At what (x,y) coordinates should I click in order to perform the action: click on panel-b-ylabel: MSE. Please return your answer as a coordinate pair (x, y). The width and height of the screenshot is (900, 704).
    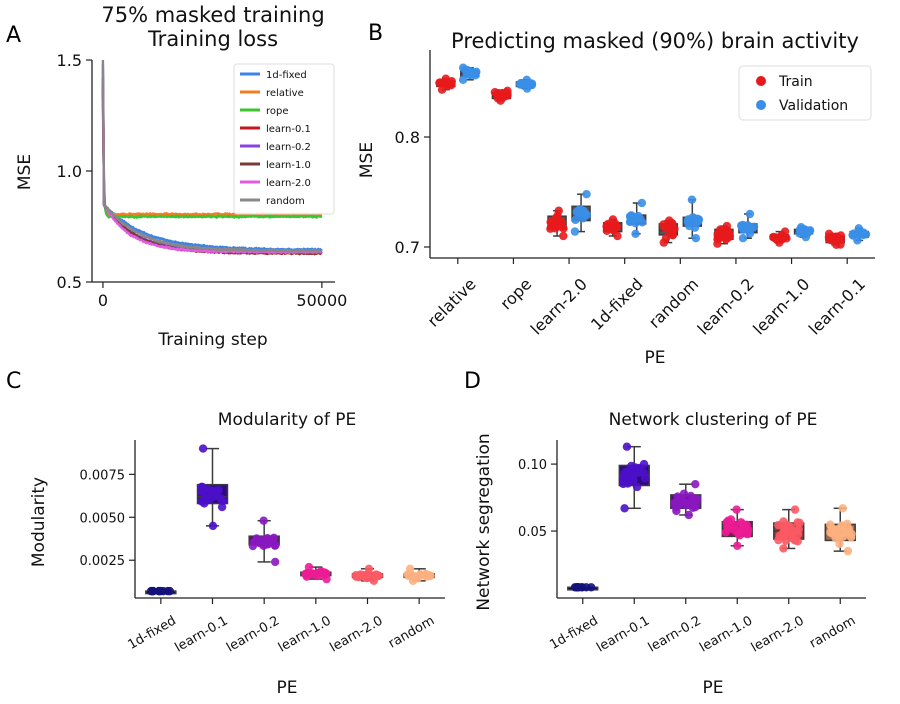
    Looking at the image, I should click on (367, 160).